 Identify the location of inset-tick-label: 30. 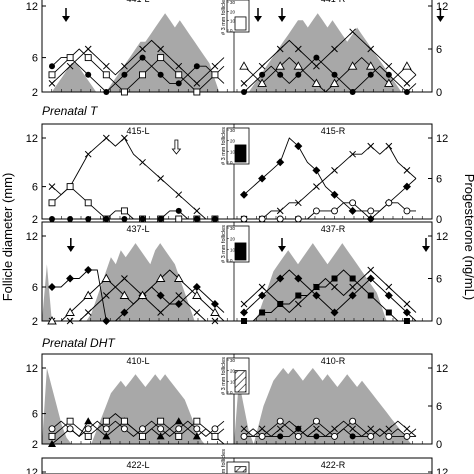
(233, 360).